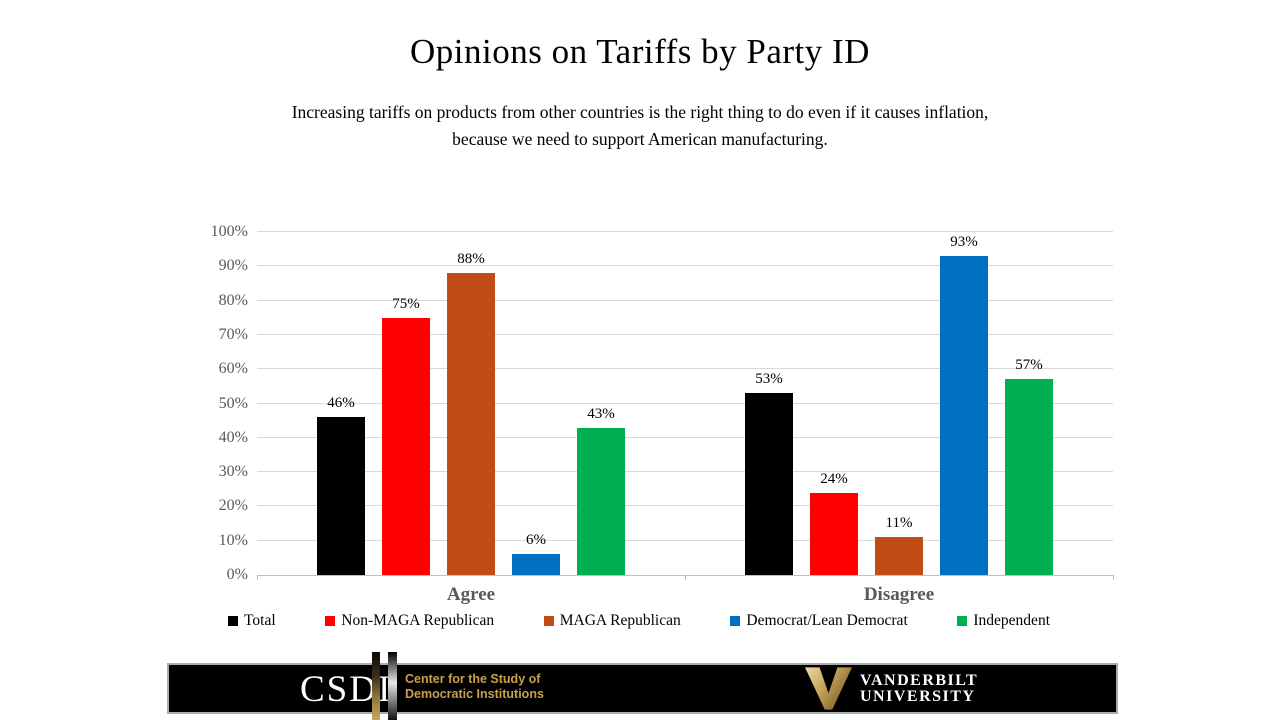 The width and height of the screenshot is (1280, 720). I want to click on legend-item-democrat-lean-democrat: Democrat/Lean Democrat, so click(819, 621).